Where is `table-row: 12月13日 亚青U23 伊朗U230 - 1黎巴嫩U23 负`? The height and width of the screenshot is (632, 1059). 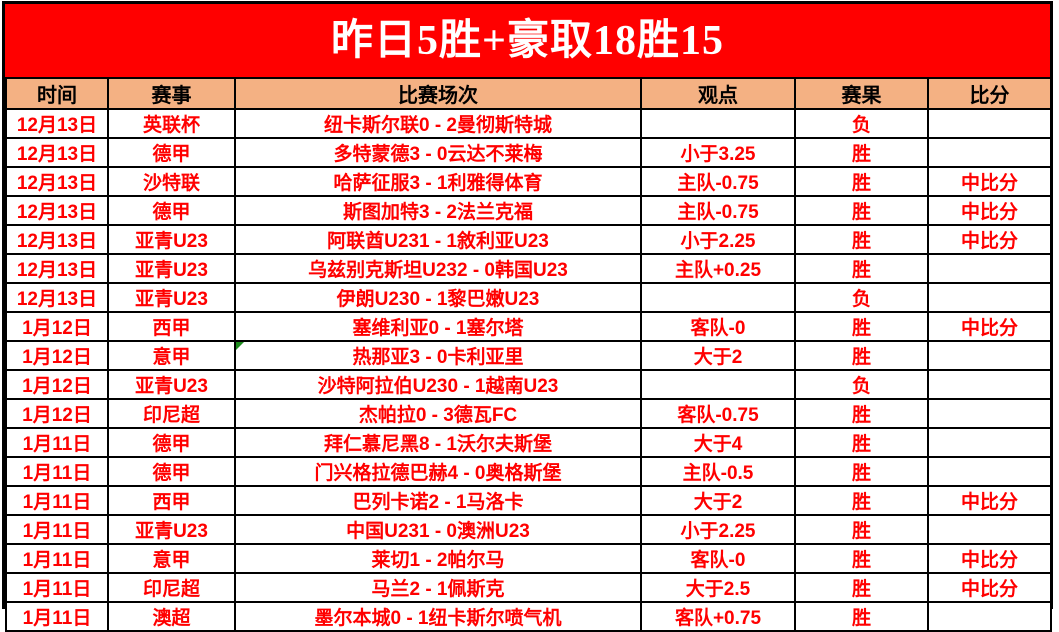 table-row: 12月13日 亚青U23 伊朗U230 - 1黎巴嫩U23 负 is located at coordinates (528, 297).